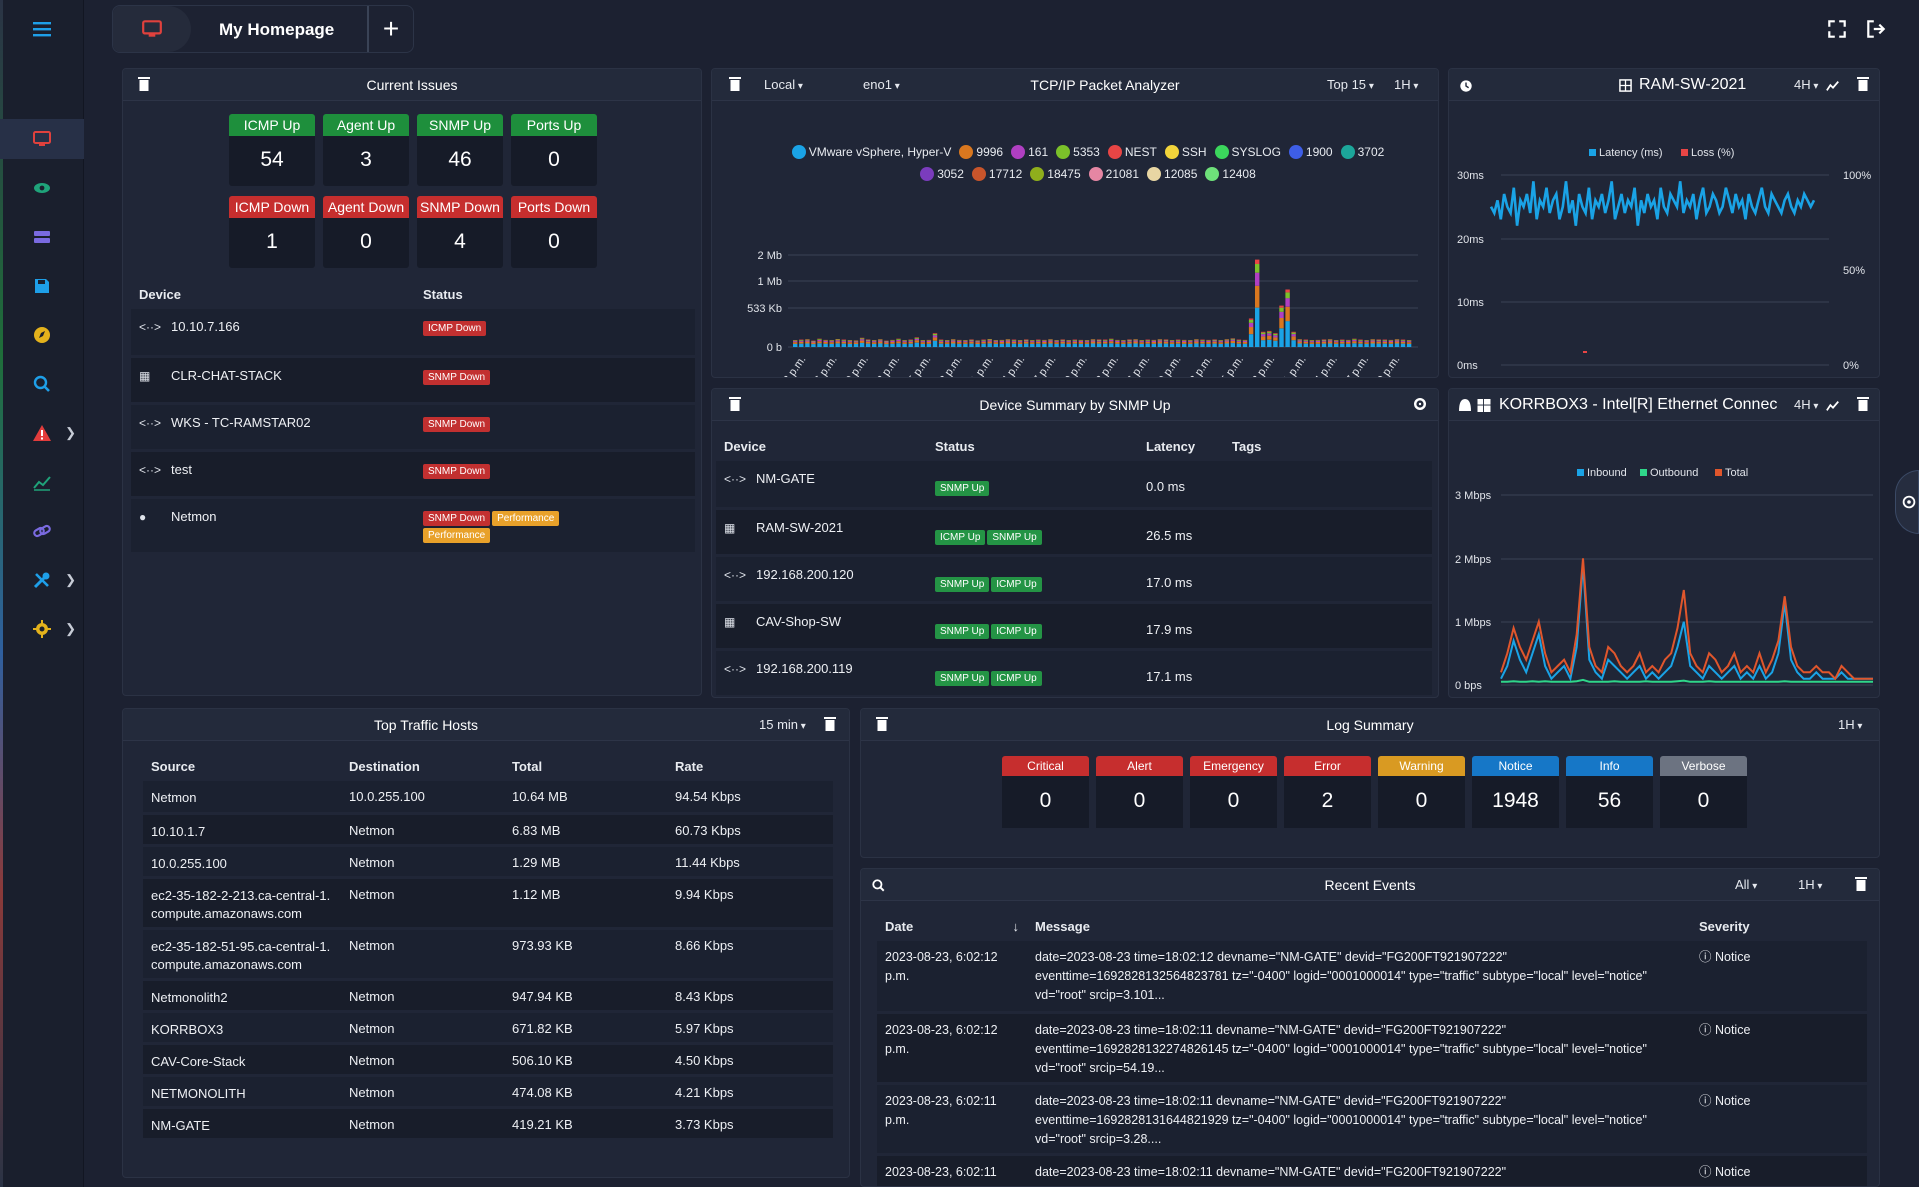  Describe the element at coordinates (272, 232) in the screenshot. I see `stat-tile: ICMP Down 1` at that location.